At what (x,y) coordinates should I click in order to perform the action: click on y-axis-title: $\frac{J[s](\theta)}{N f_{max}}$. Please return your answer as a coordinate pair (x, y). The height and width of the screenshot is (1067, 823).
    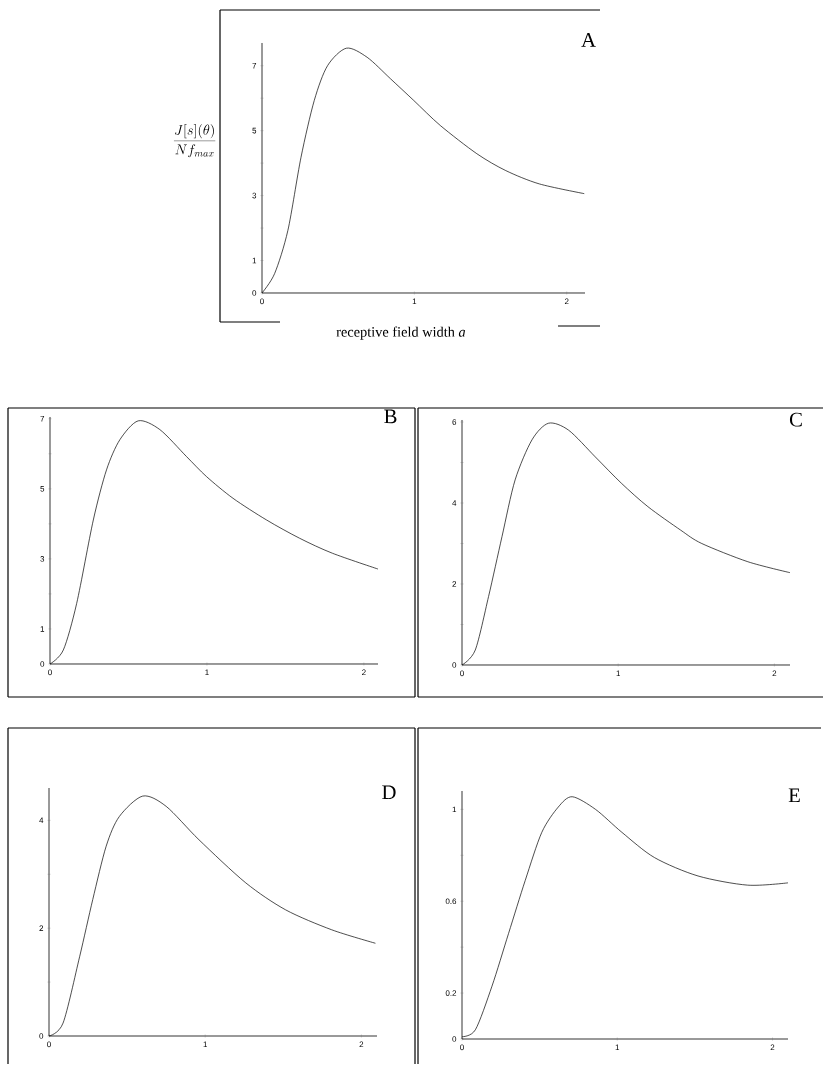
    Looking at the image, I should click on (194, 140).